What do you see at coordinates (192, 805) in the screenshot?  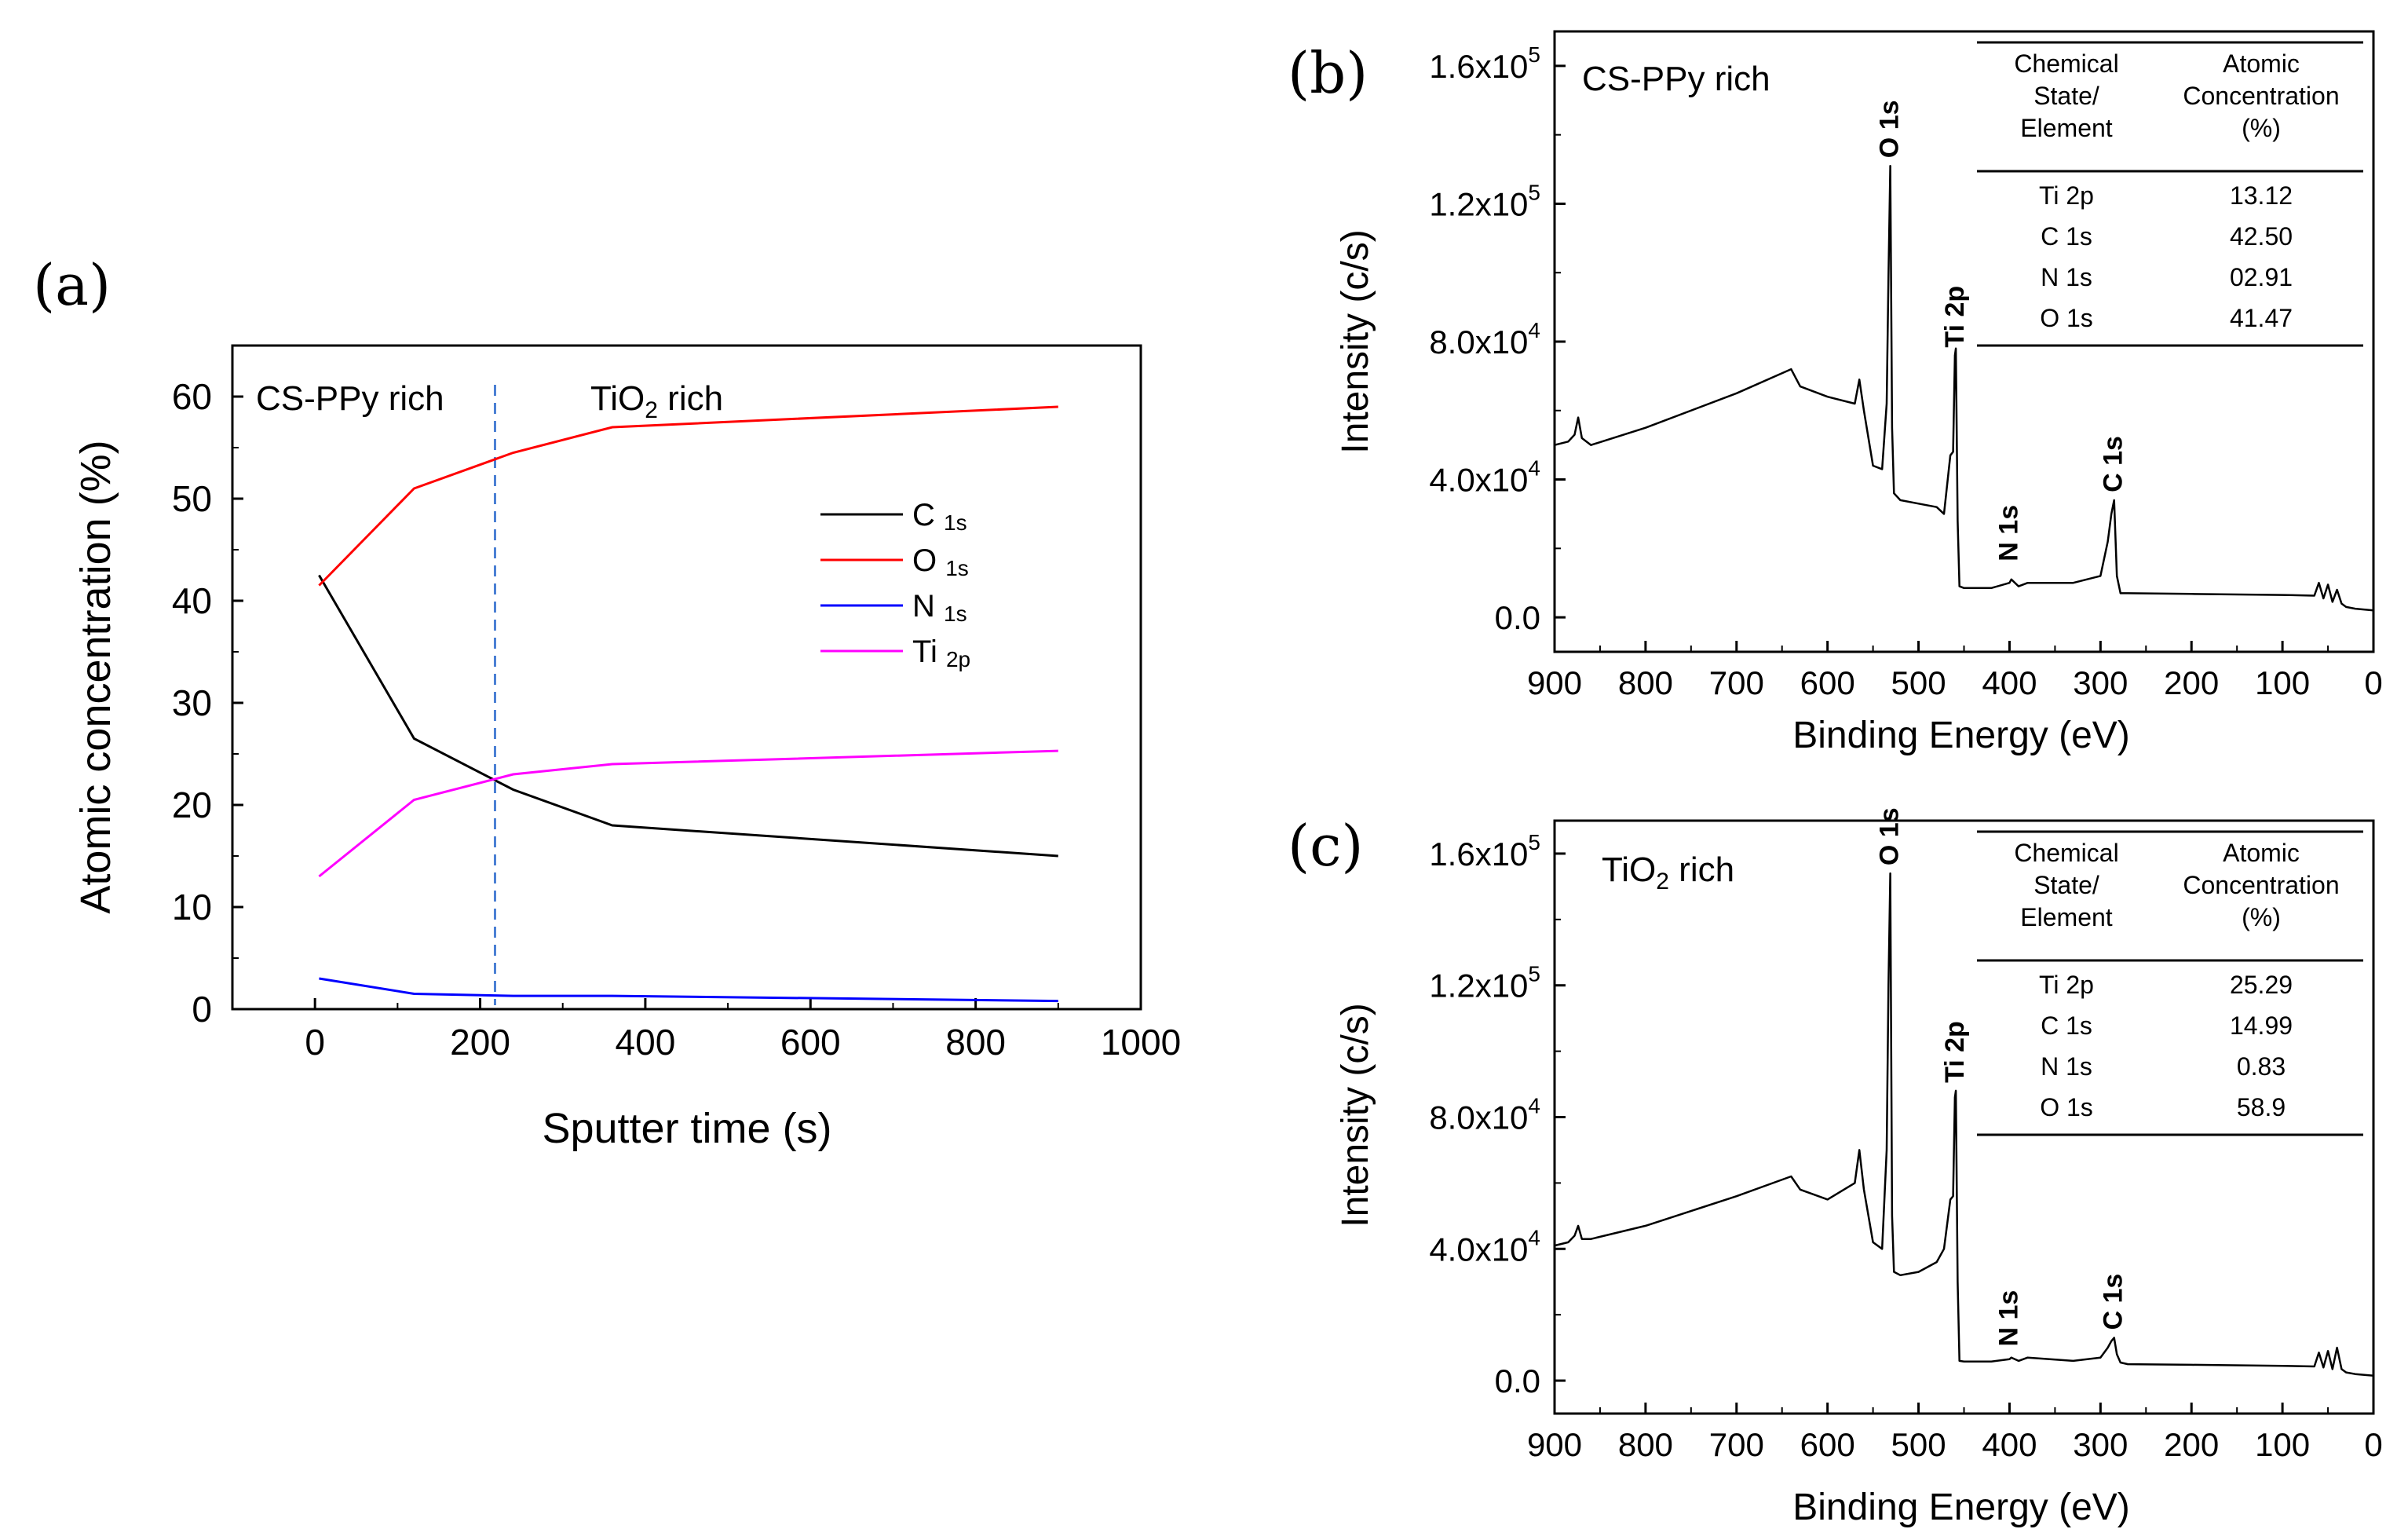 I see `y-tick-label: 20` at bounding box center [192, 805].